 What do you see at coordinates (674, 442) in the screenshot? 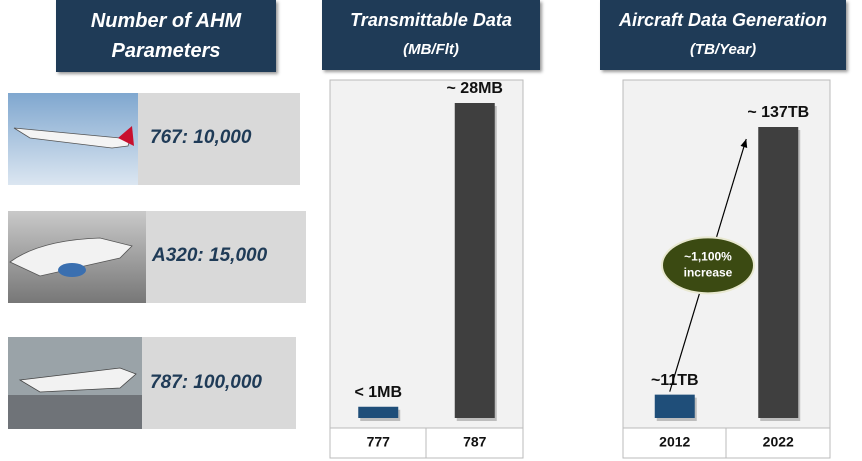
I see `x-tick-label: 2012` at bounding box center [674, 442].